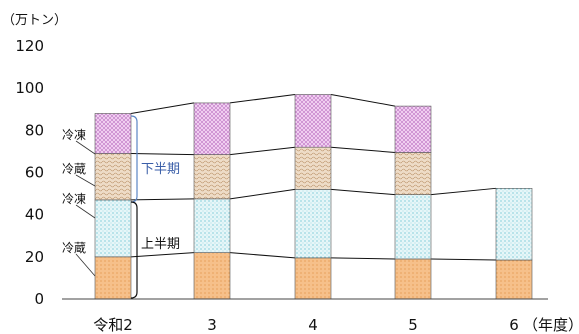  Describe the element at coordinates (34, 173) in the screenshot. I see `y-tick-label: 60` at that location.